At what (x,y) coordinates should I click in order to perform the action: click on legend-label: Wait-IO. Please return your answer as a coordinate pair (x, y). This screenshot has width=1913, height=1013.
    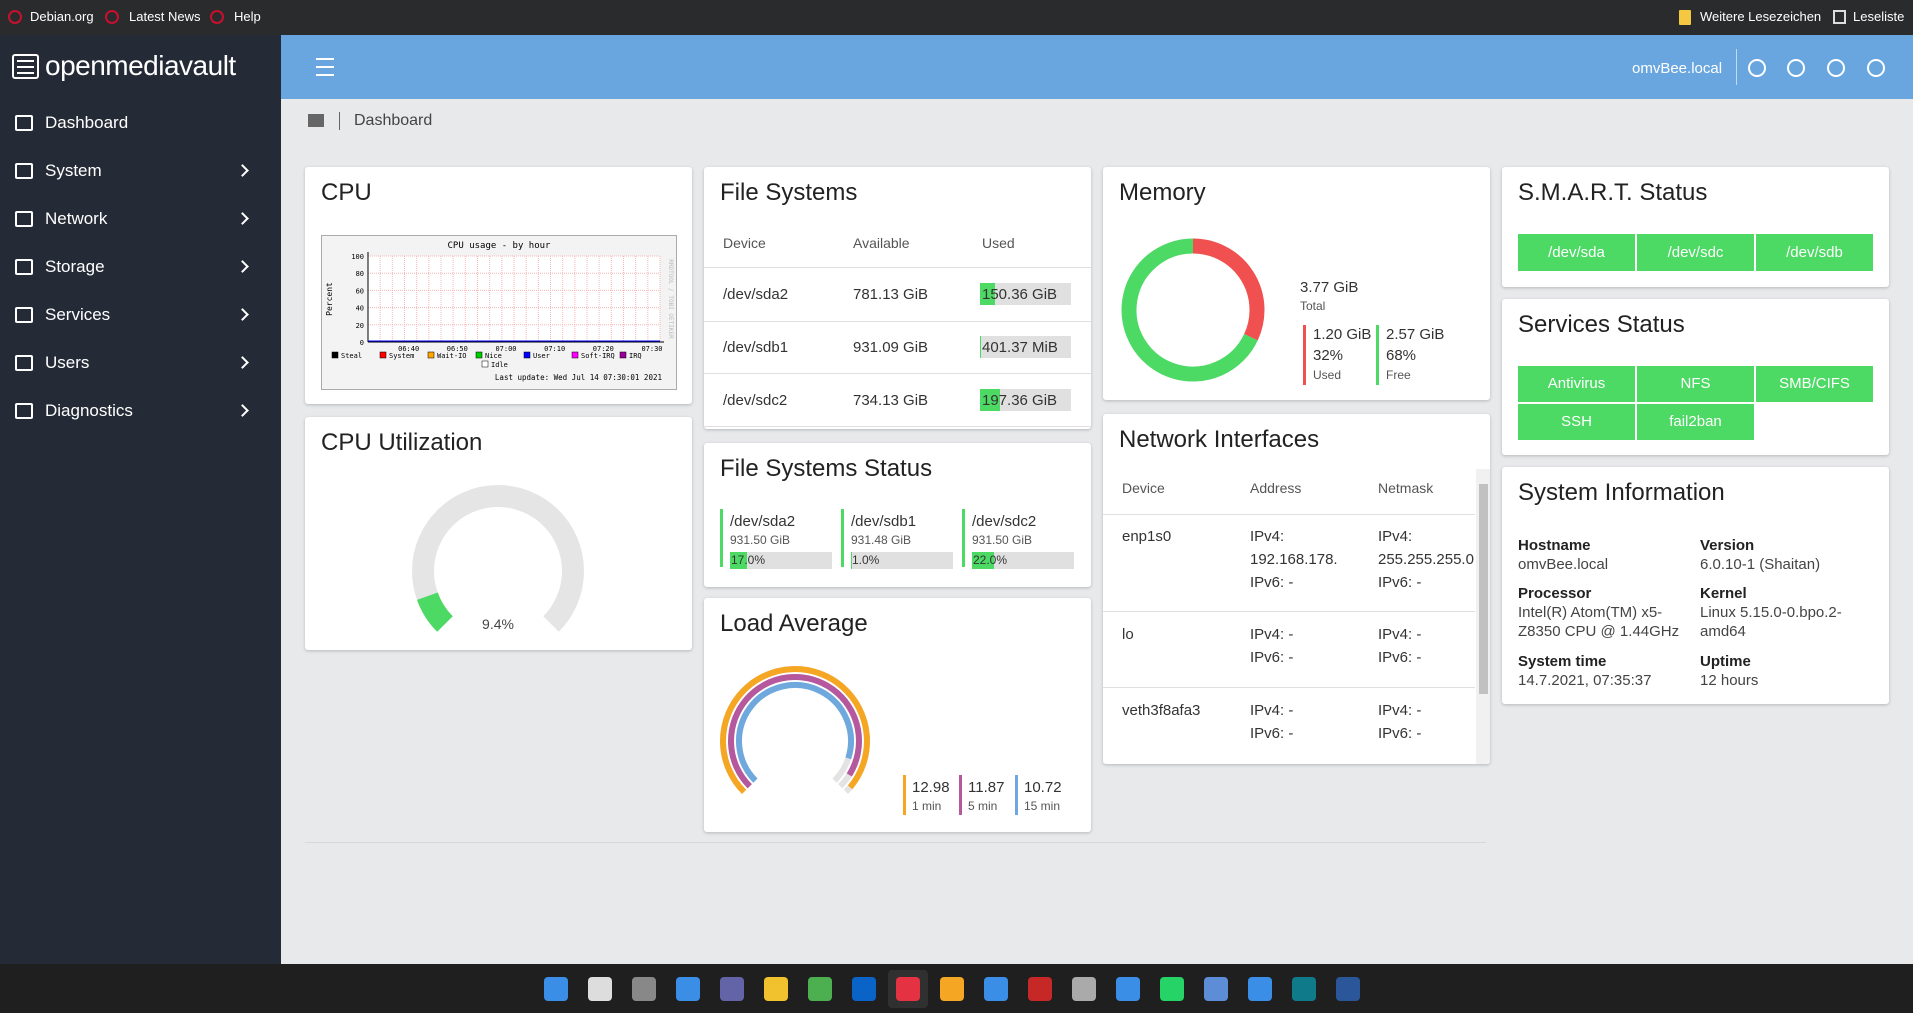
    Looking at the image, I should click on (452, 356).